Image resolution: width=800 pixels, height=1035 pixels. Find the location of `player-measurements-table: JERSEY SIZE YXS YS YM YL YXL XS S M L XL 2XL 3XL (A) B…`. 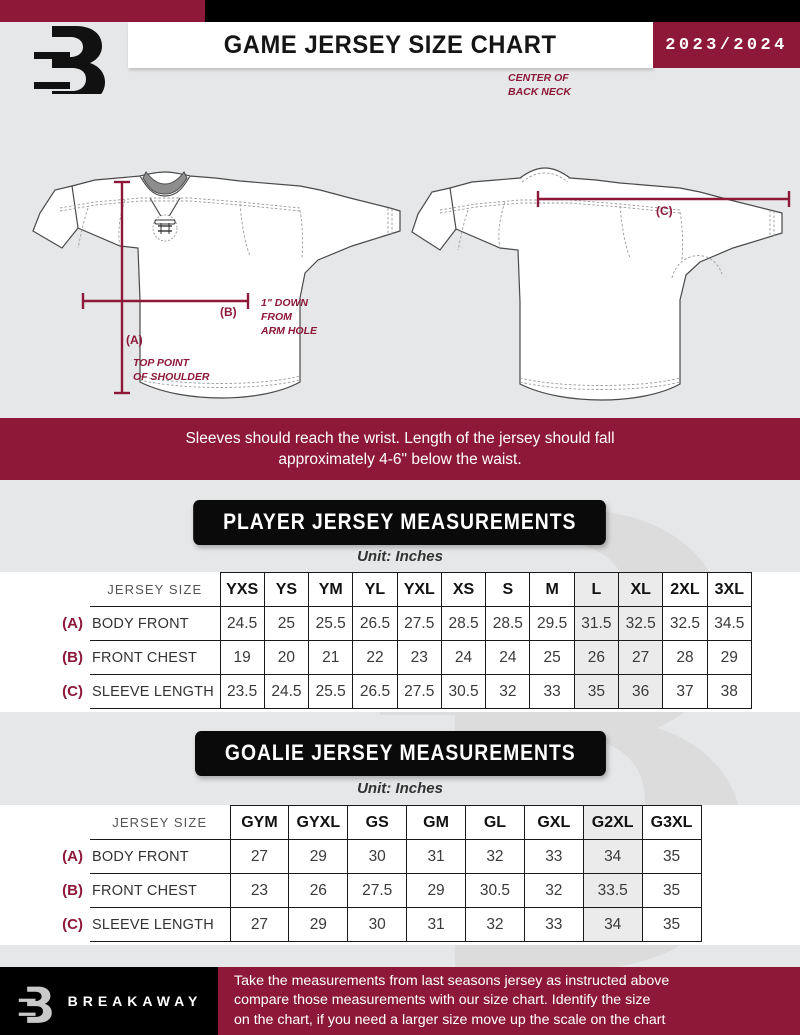

player-measurements-table: JERSEY SIZE YXS YS YM YL YXL XS S M L XL 2XL 3XL (A) B… is located at coordinates (400, 640).